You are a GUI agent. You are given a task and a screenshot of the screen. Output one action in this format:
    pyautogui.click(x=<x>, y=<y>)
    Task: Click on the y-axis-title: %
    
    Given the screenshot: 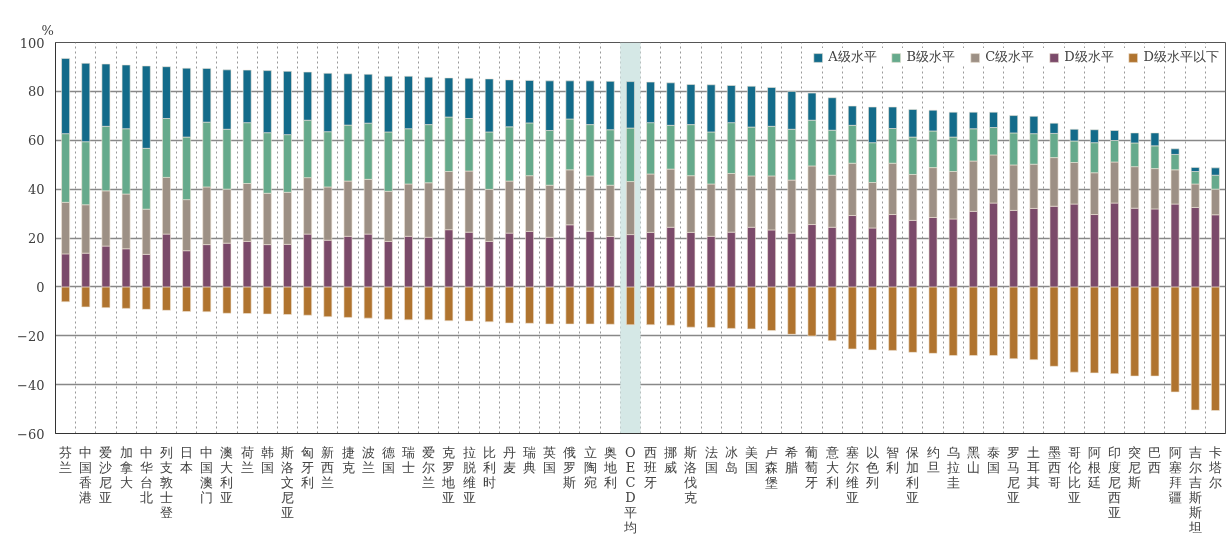 What is the action you would take?
    pyautogui.click(x=47, y=30)
    